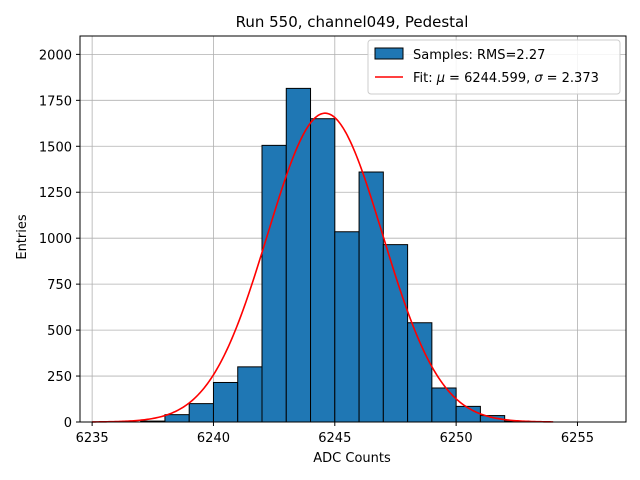 The height and width of the screenshot is (480, 640). I want to click on y-axis-label: Entries, so click(22, 237).